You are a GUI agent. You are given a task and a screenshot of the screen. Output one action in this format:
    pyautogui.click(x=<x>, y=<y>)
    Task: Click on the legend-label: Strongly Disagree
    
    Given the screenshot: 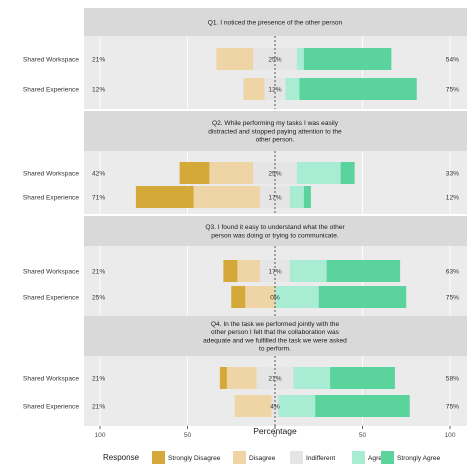 What is the action you would take?
    pyautogui.click(x=194, y=458)
    